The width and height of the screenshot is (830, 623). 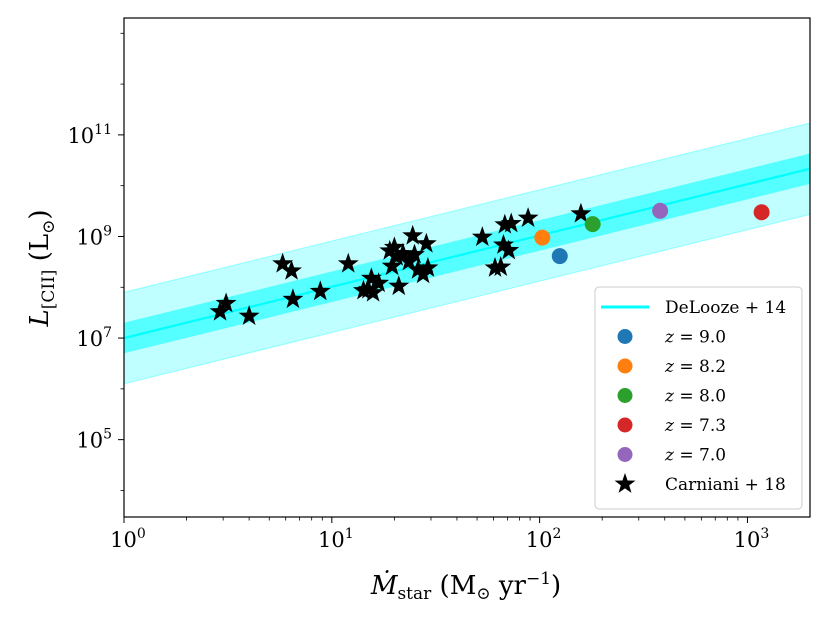 What do you see at coordinates (695, 367) in the screenshot?
I see `legend-label: z = 8.2` at bounding box center [695, 367].